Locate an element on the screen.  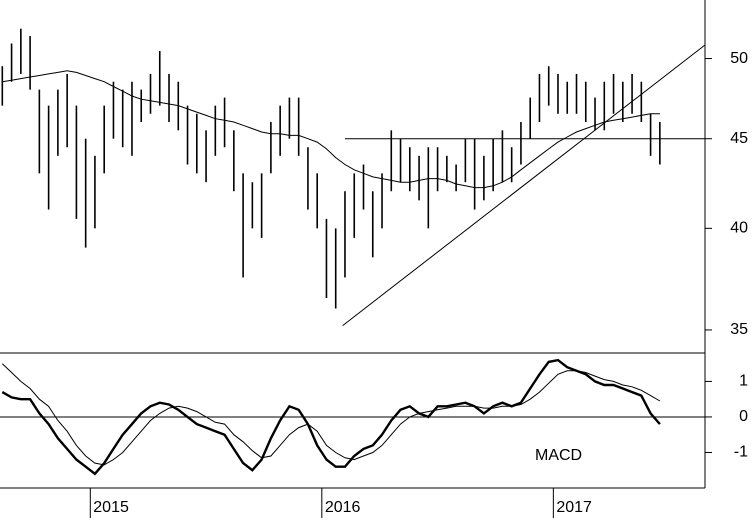
y-tick-label: 45 is located at coordinates (739, 138).